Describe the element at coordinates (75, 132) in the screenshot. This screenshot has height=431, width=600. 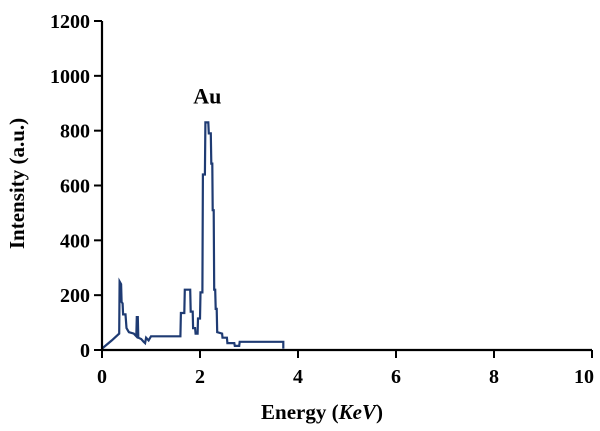
I see `y-tick-label: 800` at that location.